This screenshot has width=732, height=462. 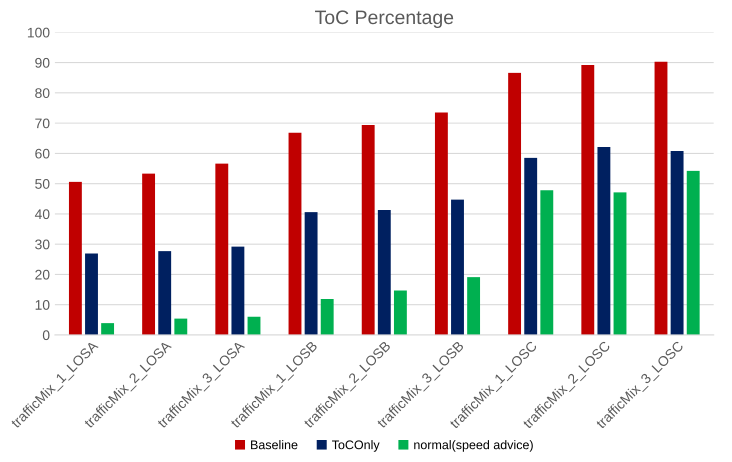 I want to click on legend-label: Baseline, so click(x=274, y=445).